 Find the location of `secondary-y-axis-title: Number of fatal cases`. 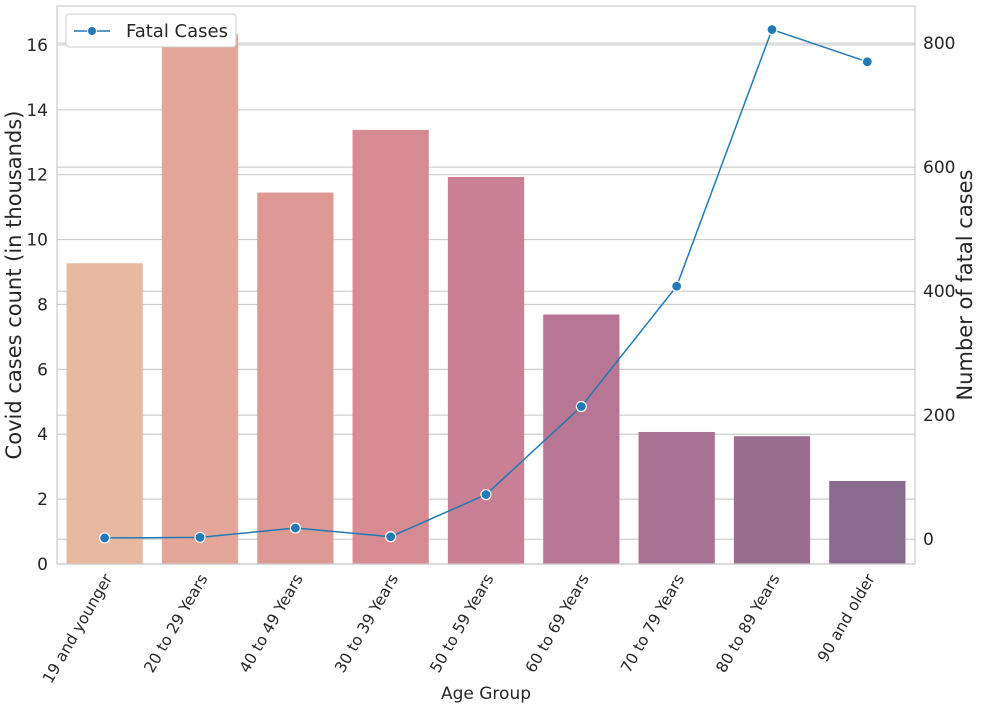

secondary-y-axis-title: Number of fatal cases is located at coordinates (965, 284).